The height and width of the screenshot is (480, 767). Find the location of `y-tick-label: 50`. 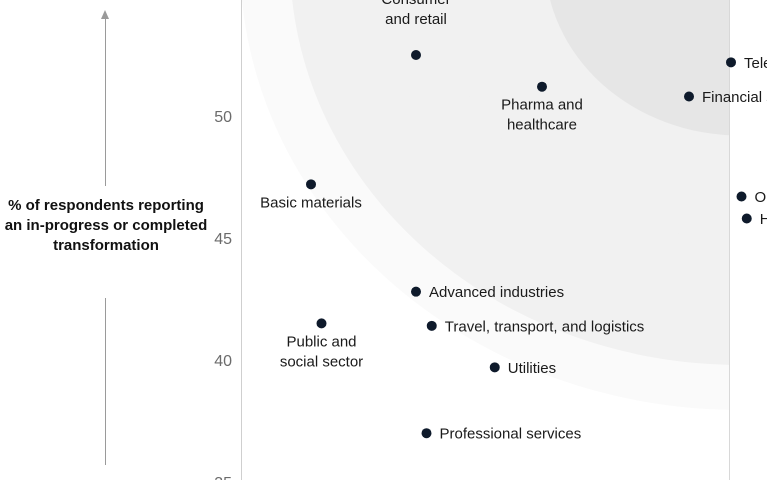

y-tick-label: 50 is located at coordinates (223, 117).